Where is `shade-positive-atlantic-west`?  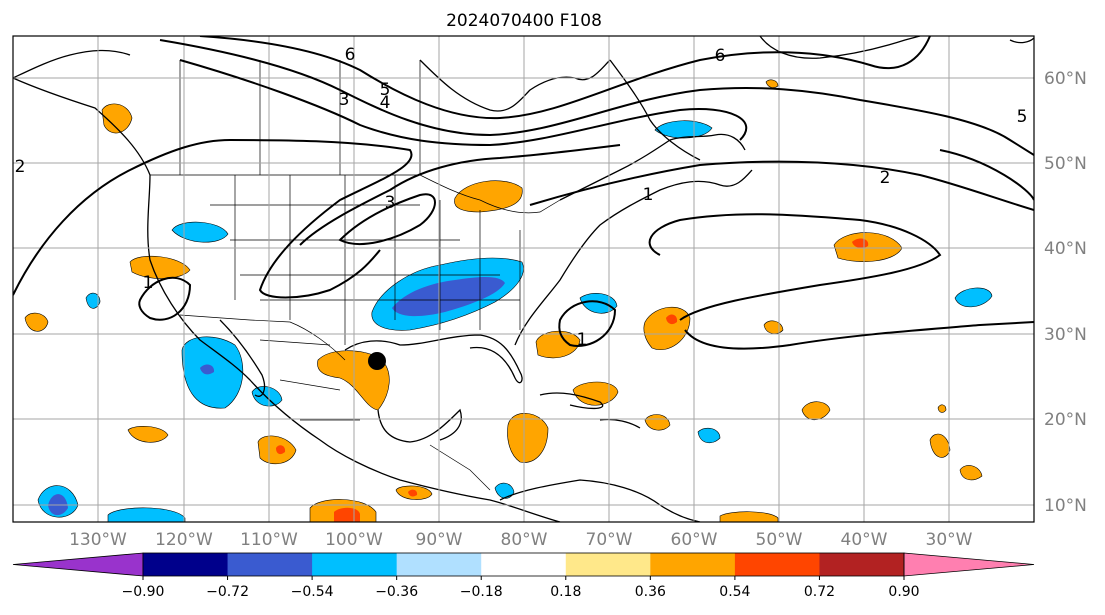
shade-positive-atlantic-west is located at coordinates (667, 328).